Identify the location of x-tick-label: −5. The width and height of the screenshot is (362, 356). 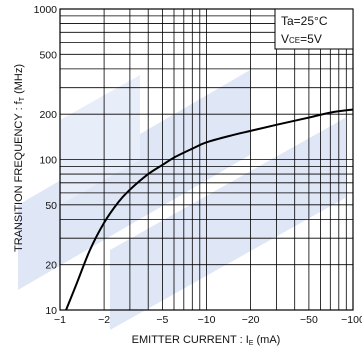
(162, 320).